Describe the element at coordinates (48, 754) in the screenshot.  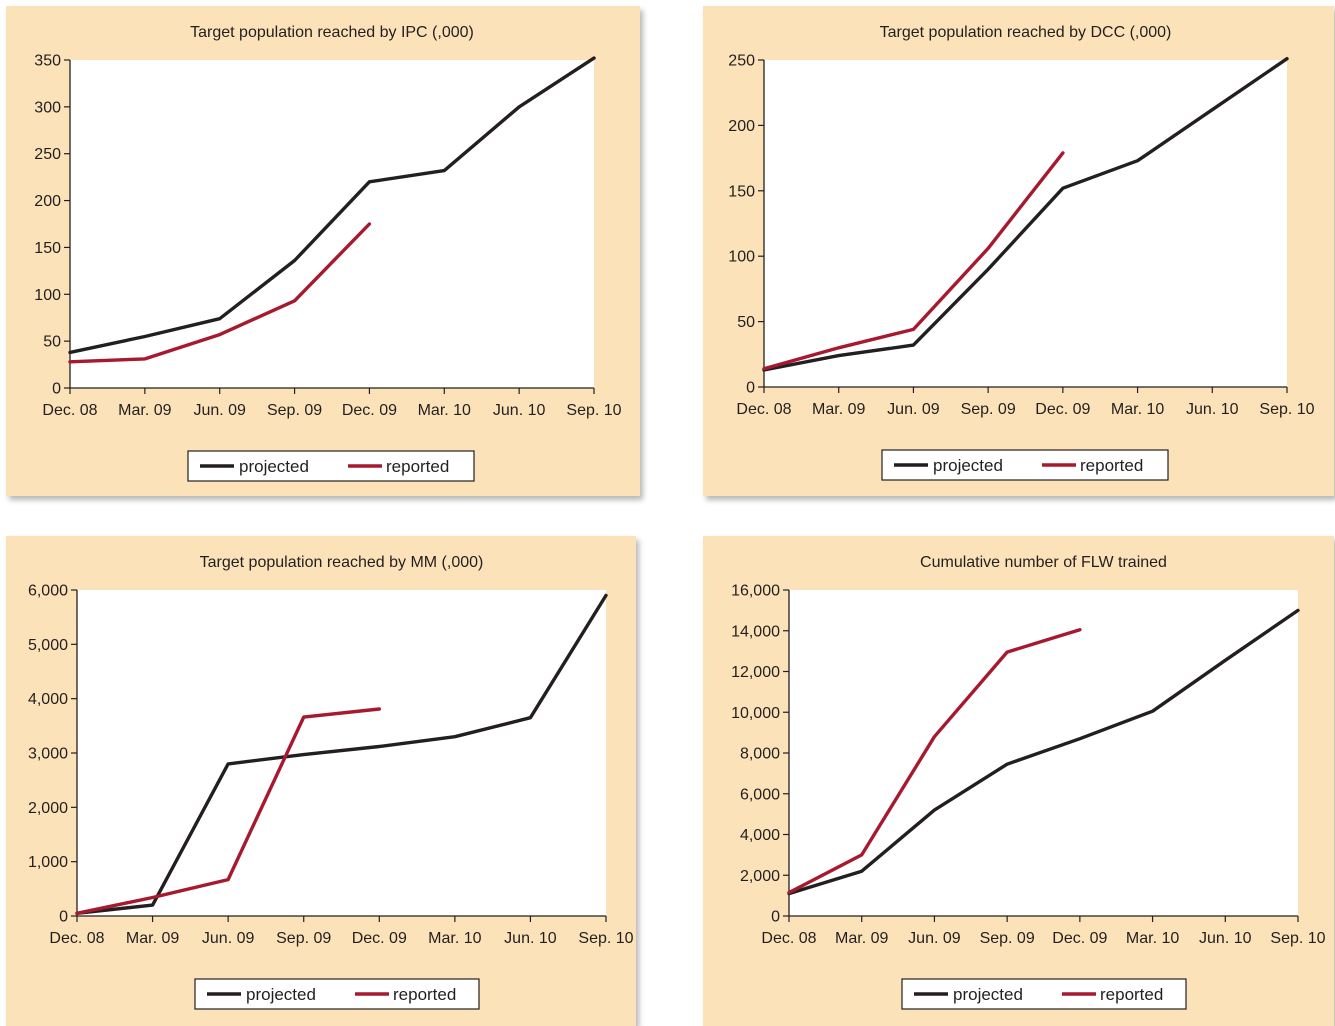
I see `y-tick-label: 3,000` at that location.